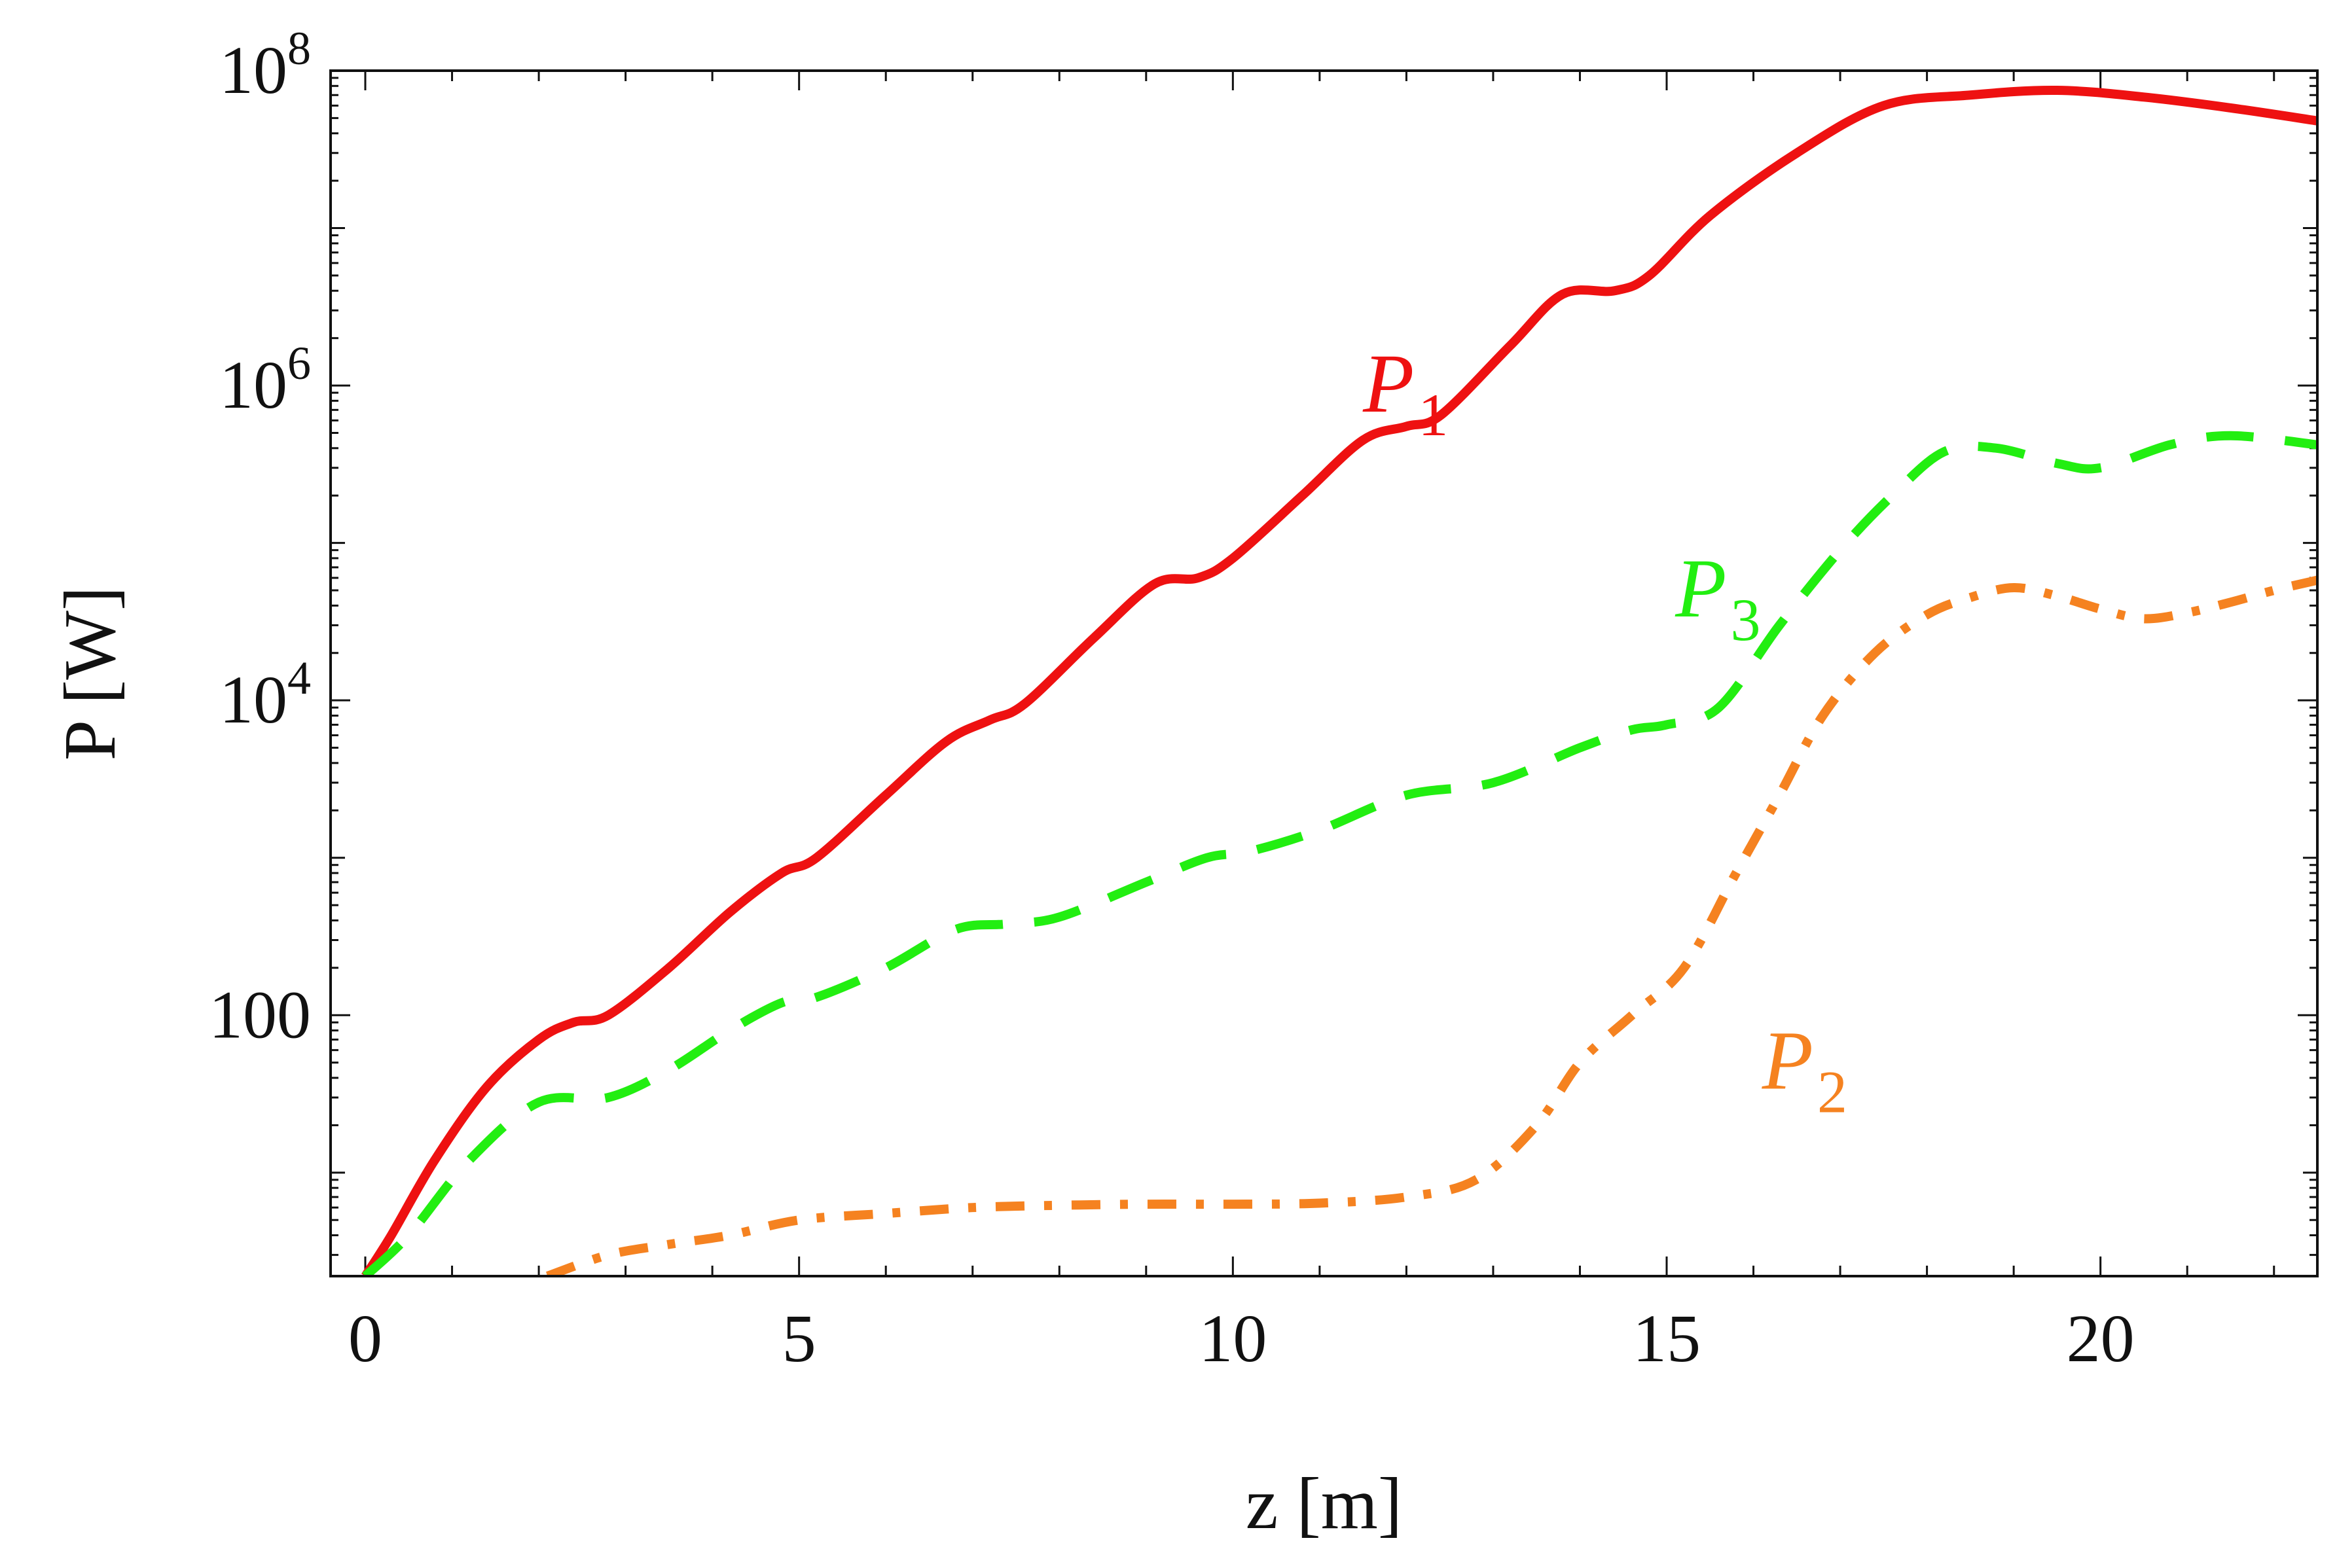  What do you see at coordinates (1804, 1070) in the screenshot?
I see `series-label-p2: P2` at bounding box center [1804, 1070].